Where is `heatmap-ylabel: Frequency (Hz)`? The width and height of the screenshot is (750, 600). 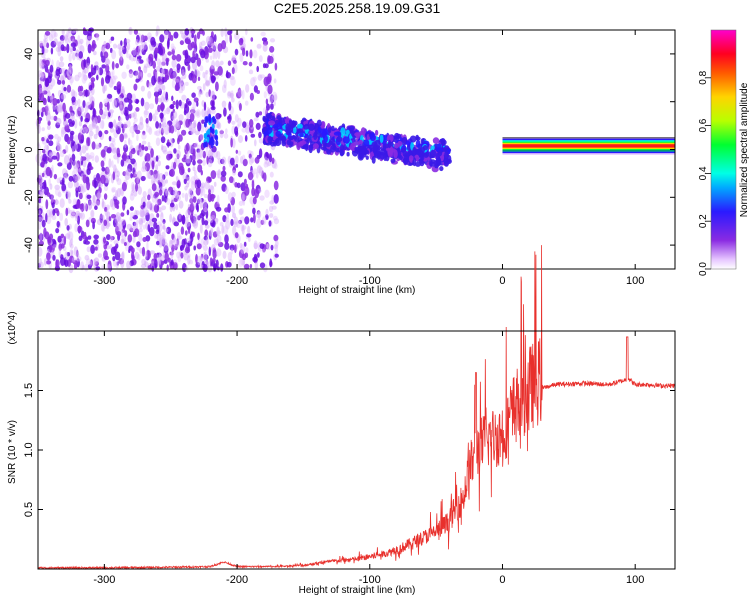
heatmap-ylabel: Frequency (Hz) is located at coordinates (12, 150).